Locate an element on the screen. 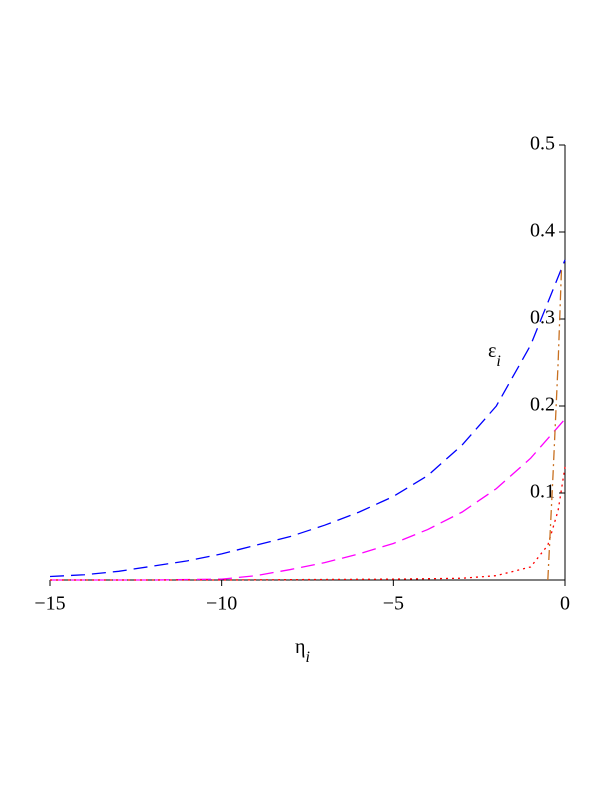  x-tick-label: −10 is located at coordinates (221, 604).